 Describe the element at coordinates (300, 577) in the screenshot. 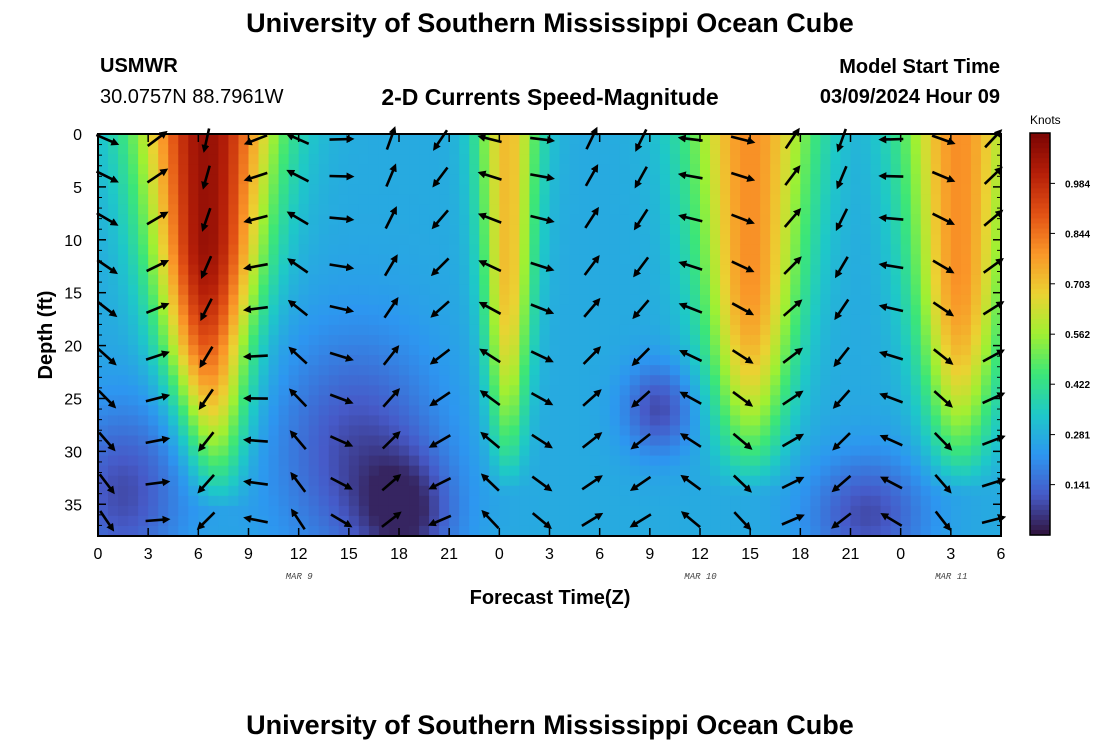

I see `date-label: MAR 9` at that location.